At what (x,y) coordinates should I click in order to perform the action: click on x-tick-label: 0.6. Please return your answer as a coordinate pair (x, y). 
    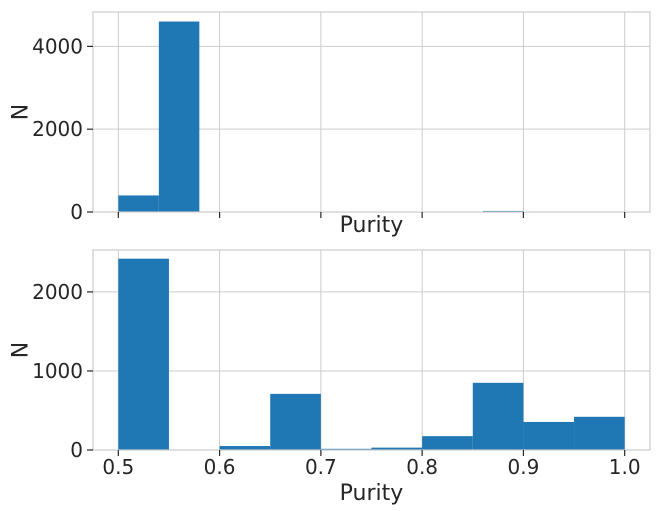
    Looking at the image, I should click on (220, 467).